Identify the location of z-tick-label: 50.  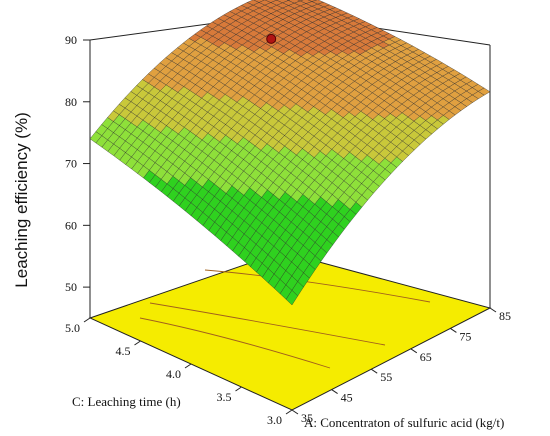
(71, 287).